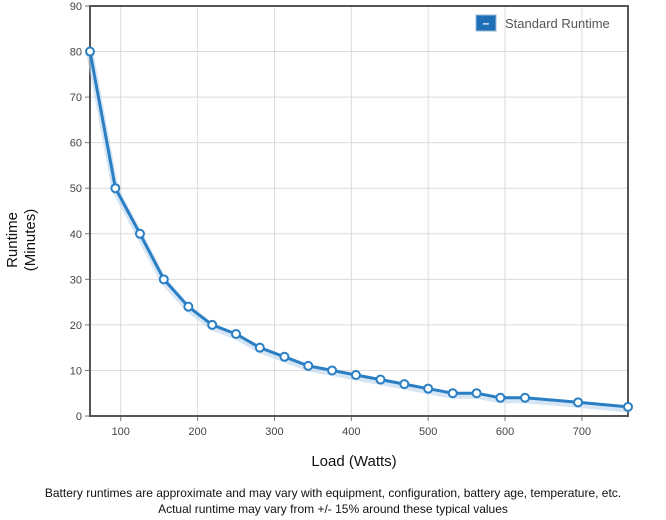 This screenshot has width=666, height=520. Describe the element at coordinates (557, 23) in the screenshot. I see `legend-label: Standard Runtime` at that location.